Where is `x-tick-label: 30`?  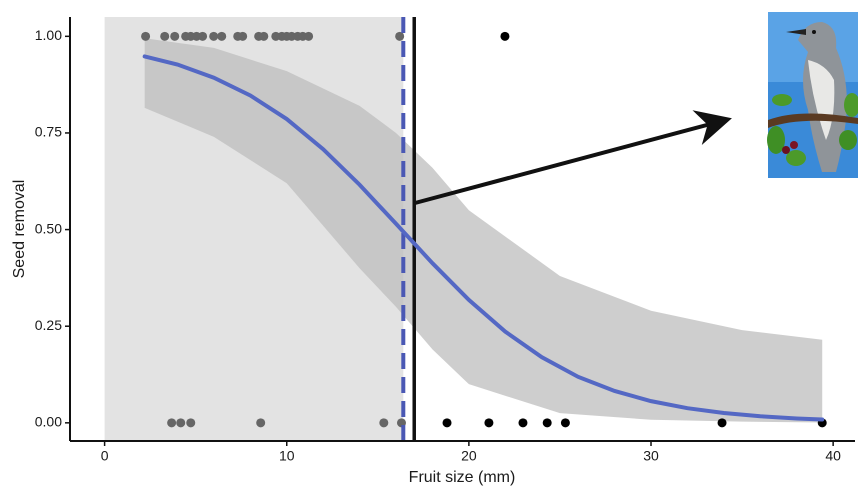 x-tick-label: 30 is located at coordinates (651, 456).